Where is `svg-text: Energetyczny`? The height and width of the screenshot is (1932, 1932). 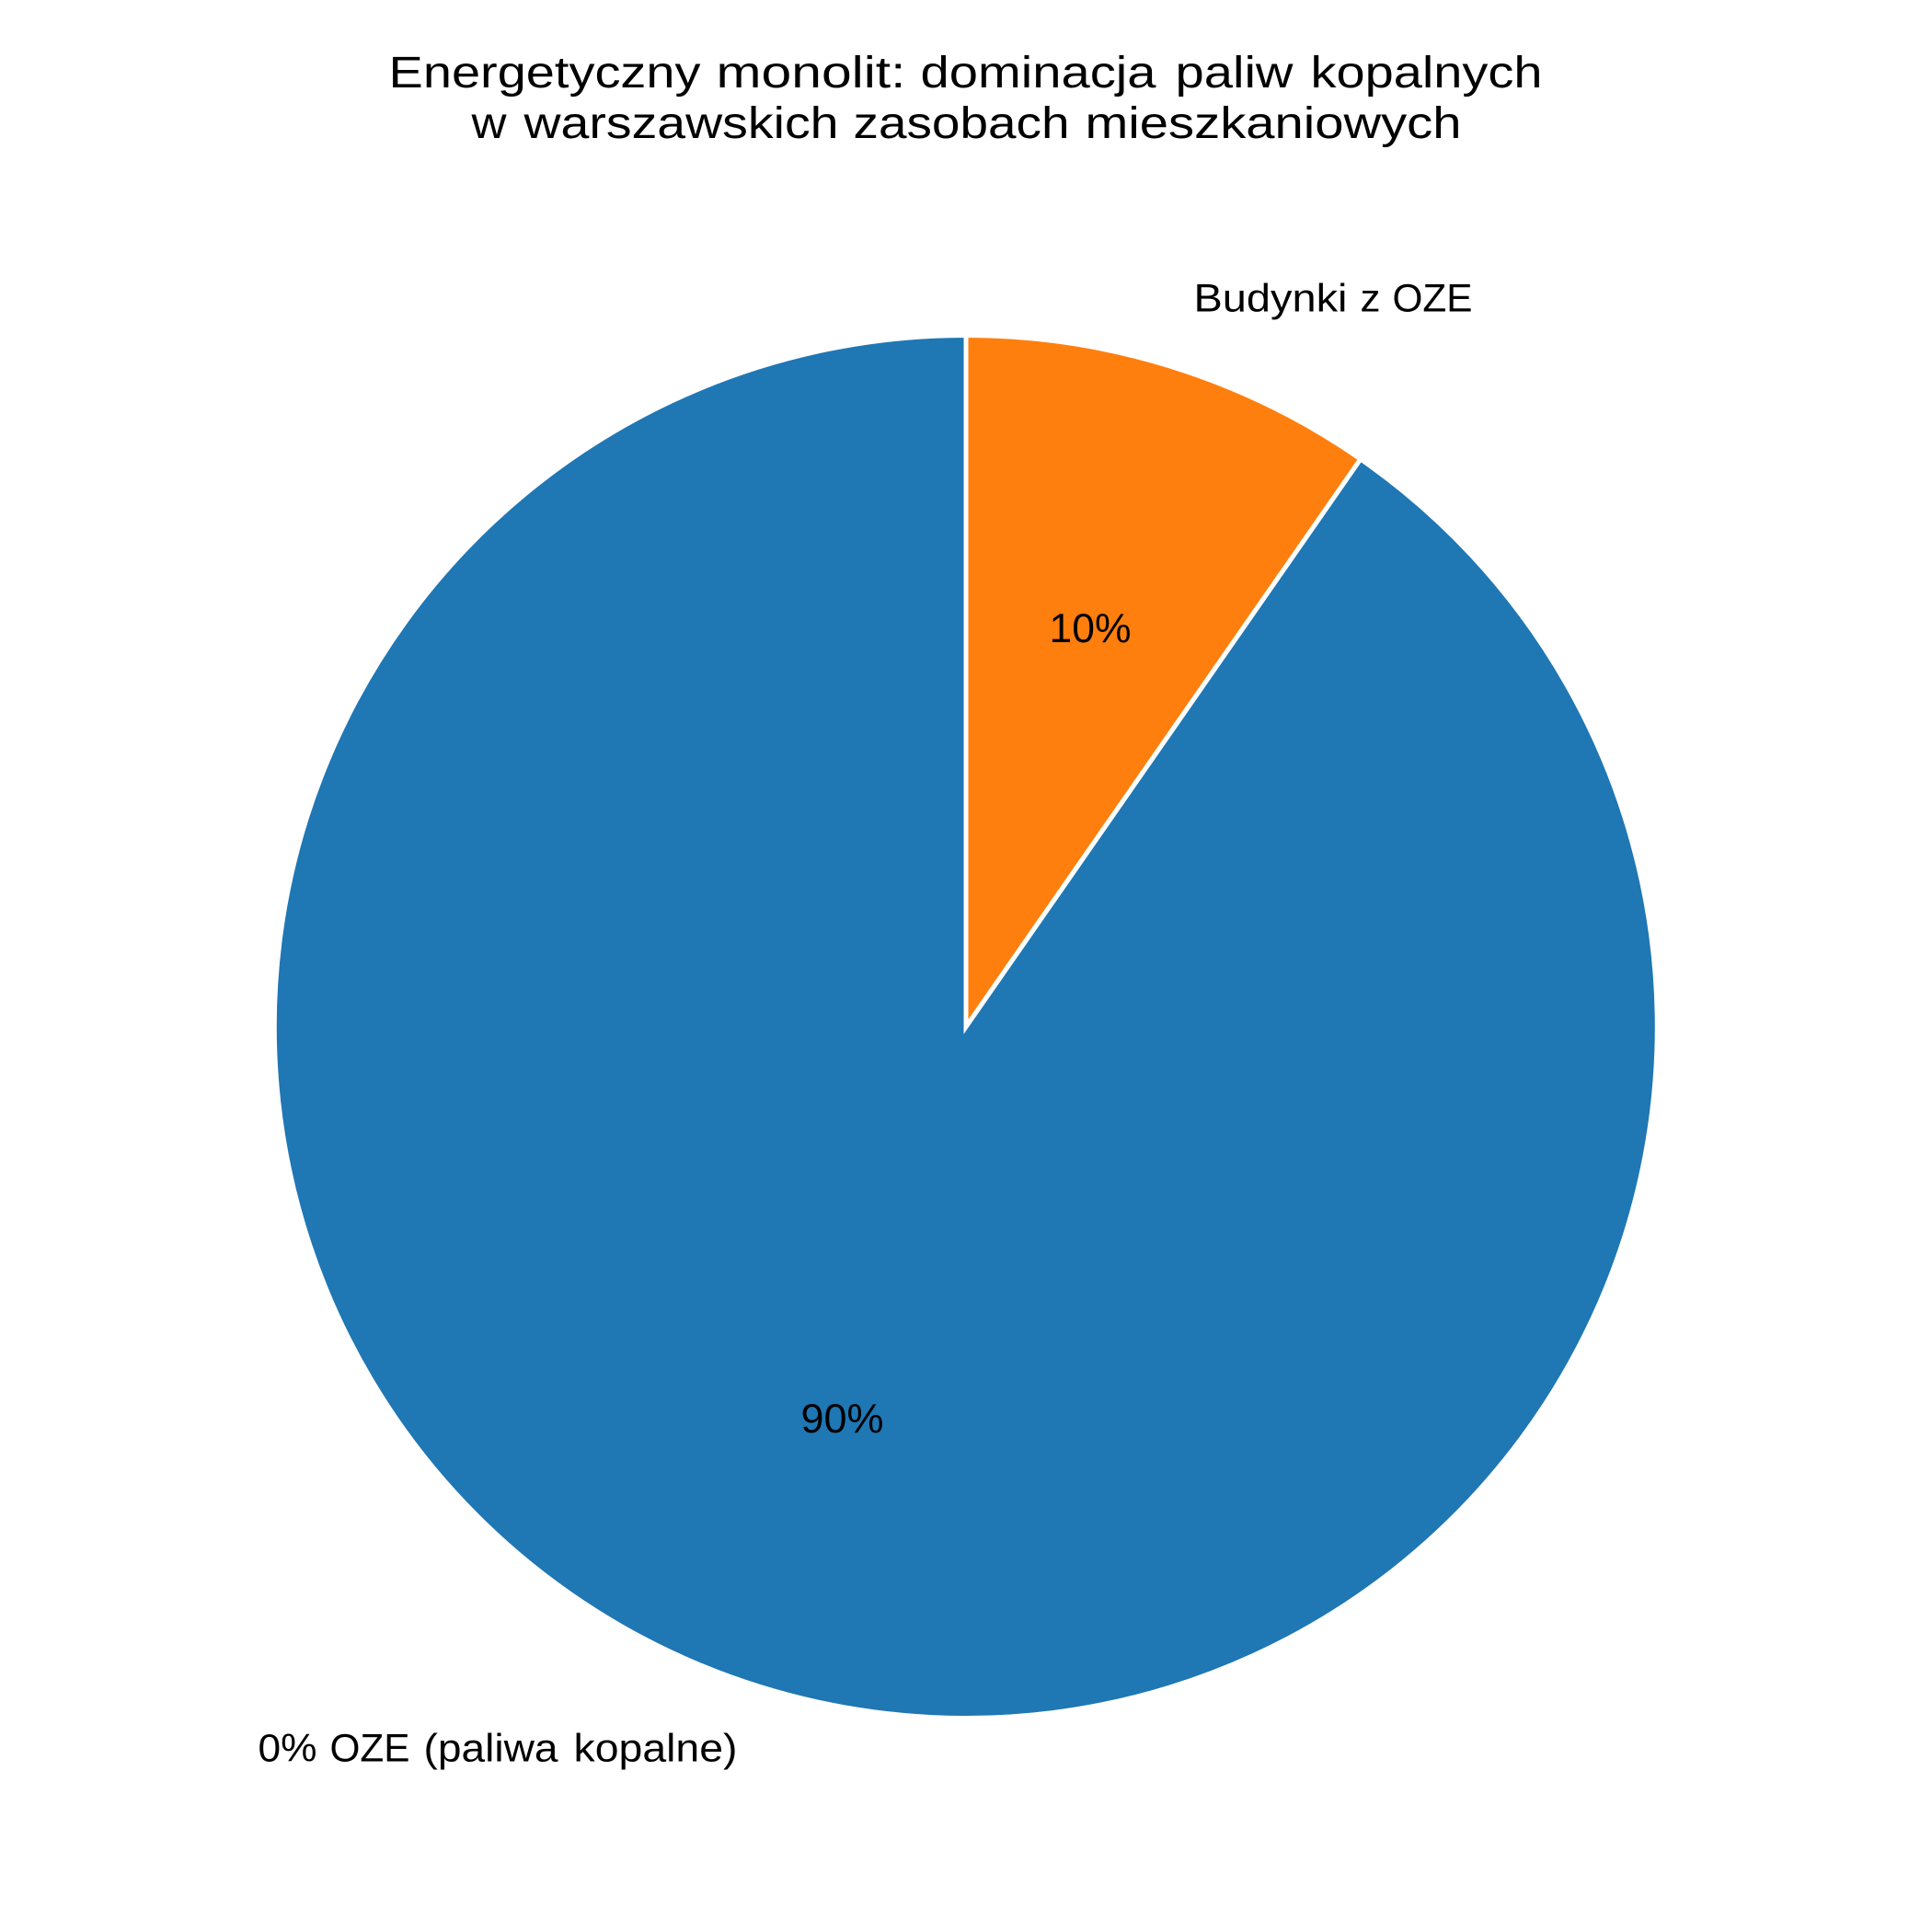
svg-text: Energetyczny is located at coordinates (545, 73).